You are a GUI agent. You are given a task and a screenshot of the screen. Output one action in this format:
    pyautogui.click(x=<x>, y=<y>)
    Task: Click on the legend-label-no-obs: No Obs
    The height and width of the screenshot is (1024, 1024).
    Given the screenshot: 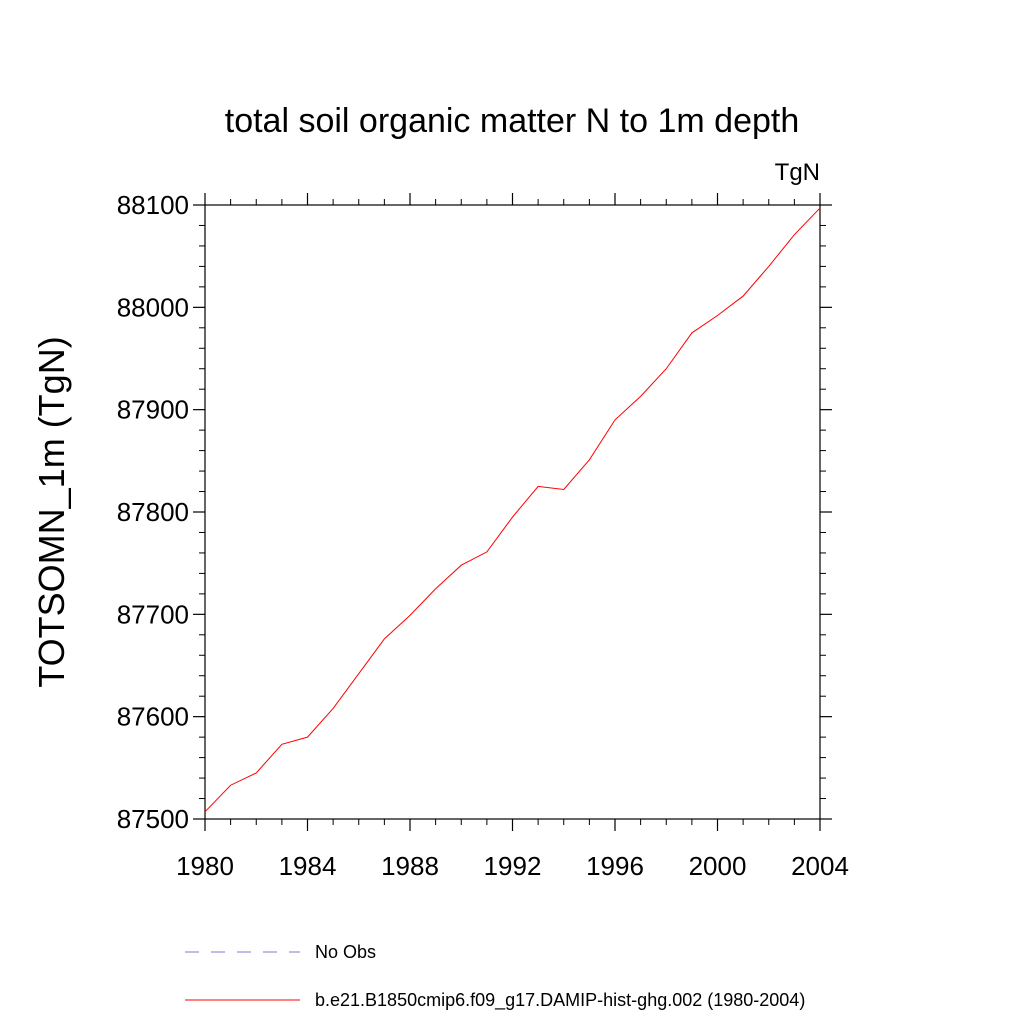 What is the action you would take?
    pyautogui.click(x=345, y=952)
    